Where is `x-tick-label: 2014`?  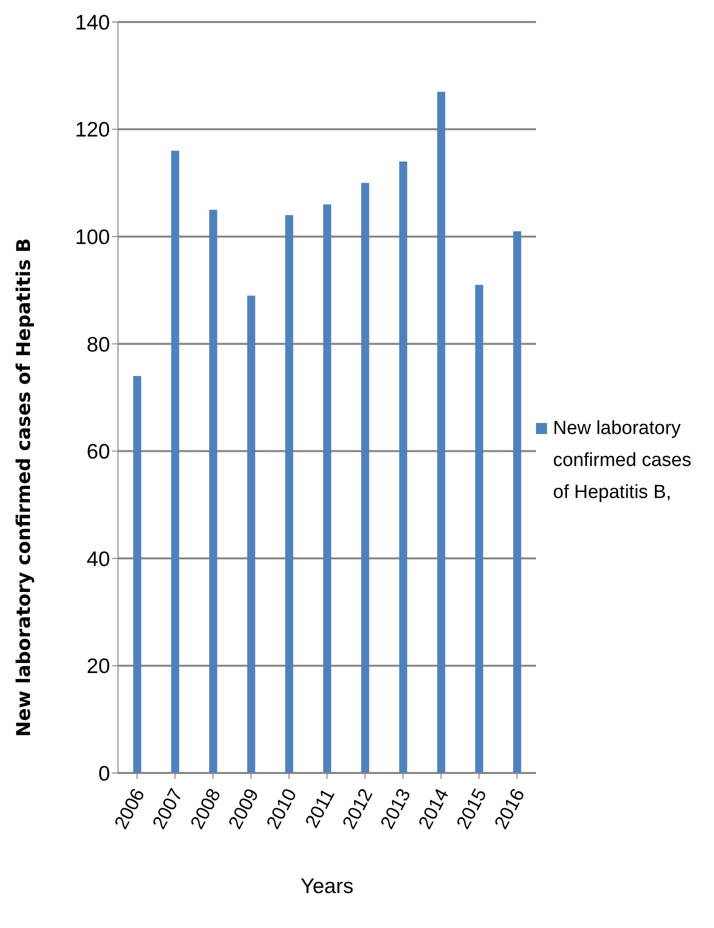
x-tick-label: 2014 is located at coordinates (434, 809).